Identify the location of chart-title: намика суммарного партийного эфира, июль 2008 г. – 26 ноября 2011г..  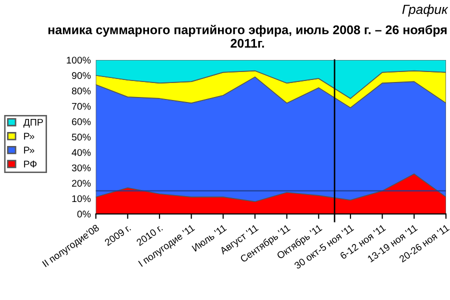
(247, 36).